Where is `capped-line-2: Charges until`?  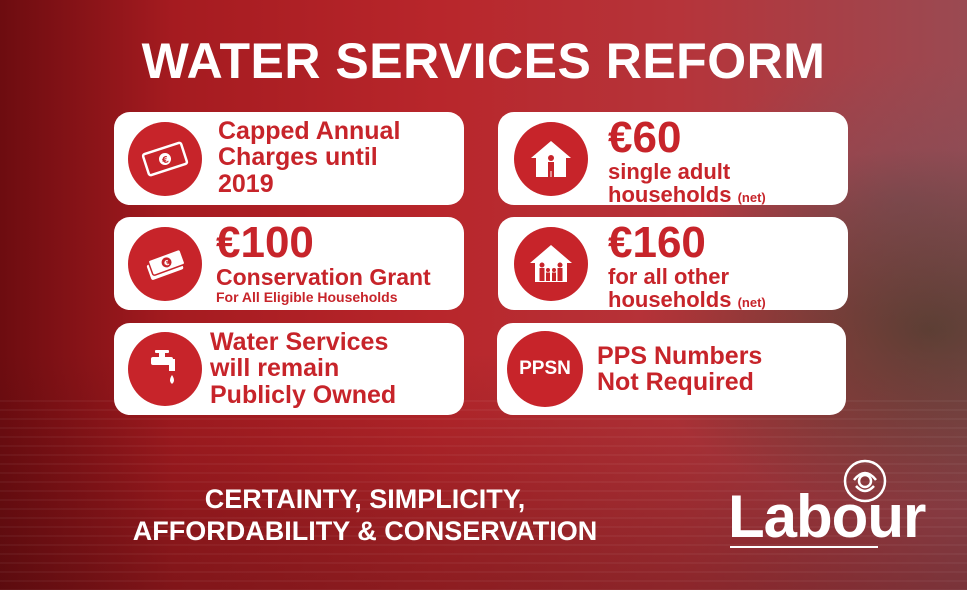
capped-line-2: Charges until is located at coordinates (298, 157).